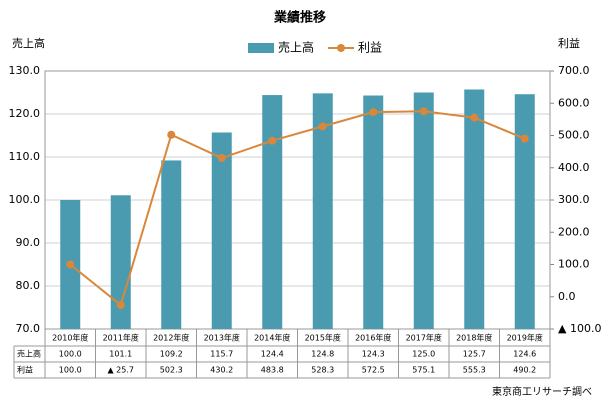 This screenshot has width=604, height=402. What do you see at coordinates (423, 354) in the screenshot?
I see `table-cell: 125.0` at bounding box center [423, 354].